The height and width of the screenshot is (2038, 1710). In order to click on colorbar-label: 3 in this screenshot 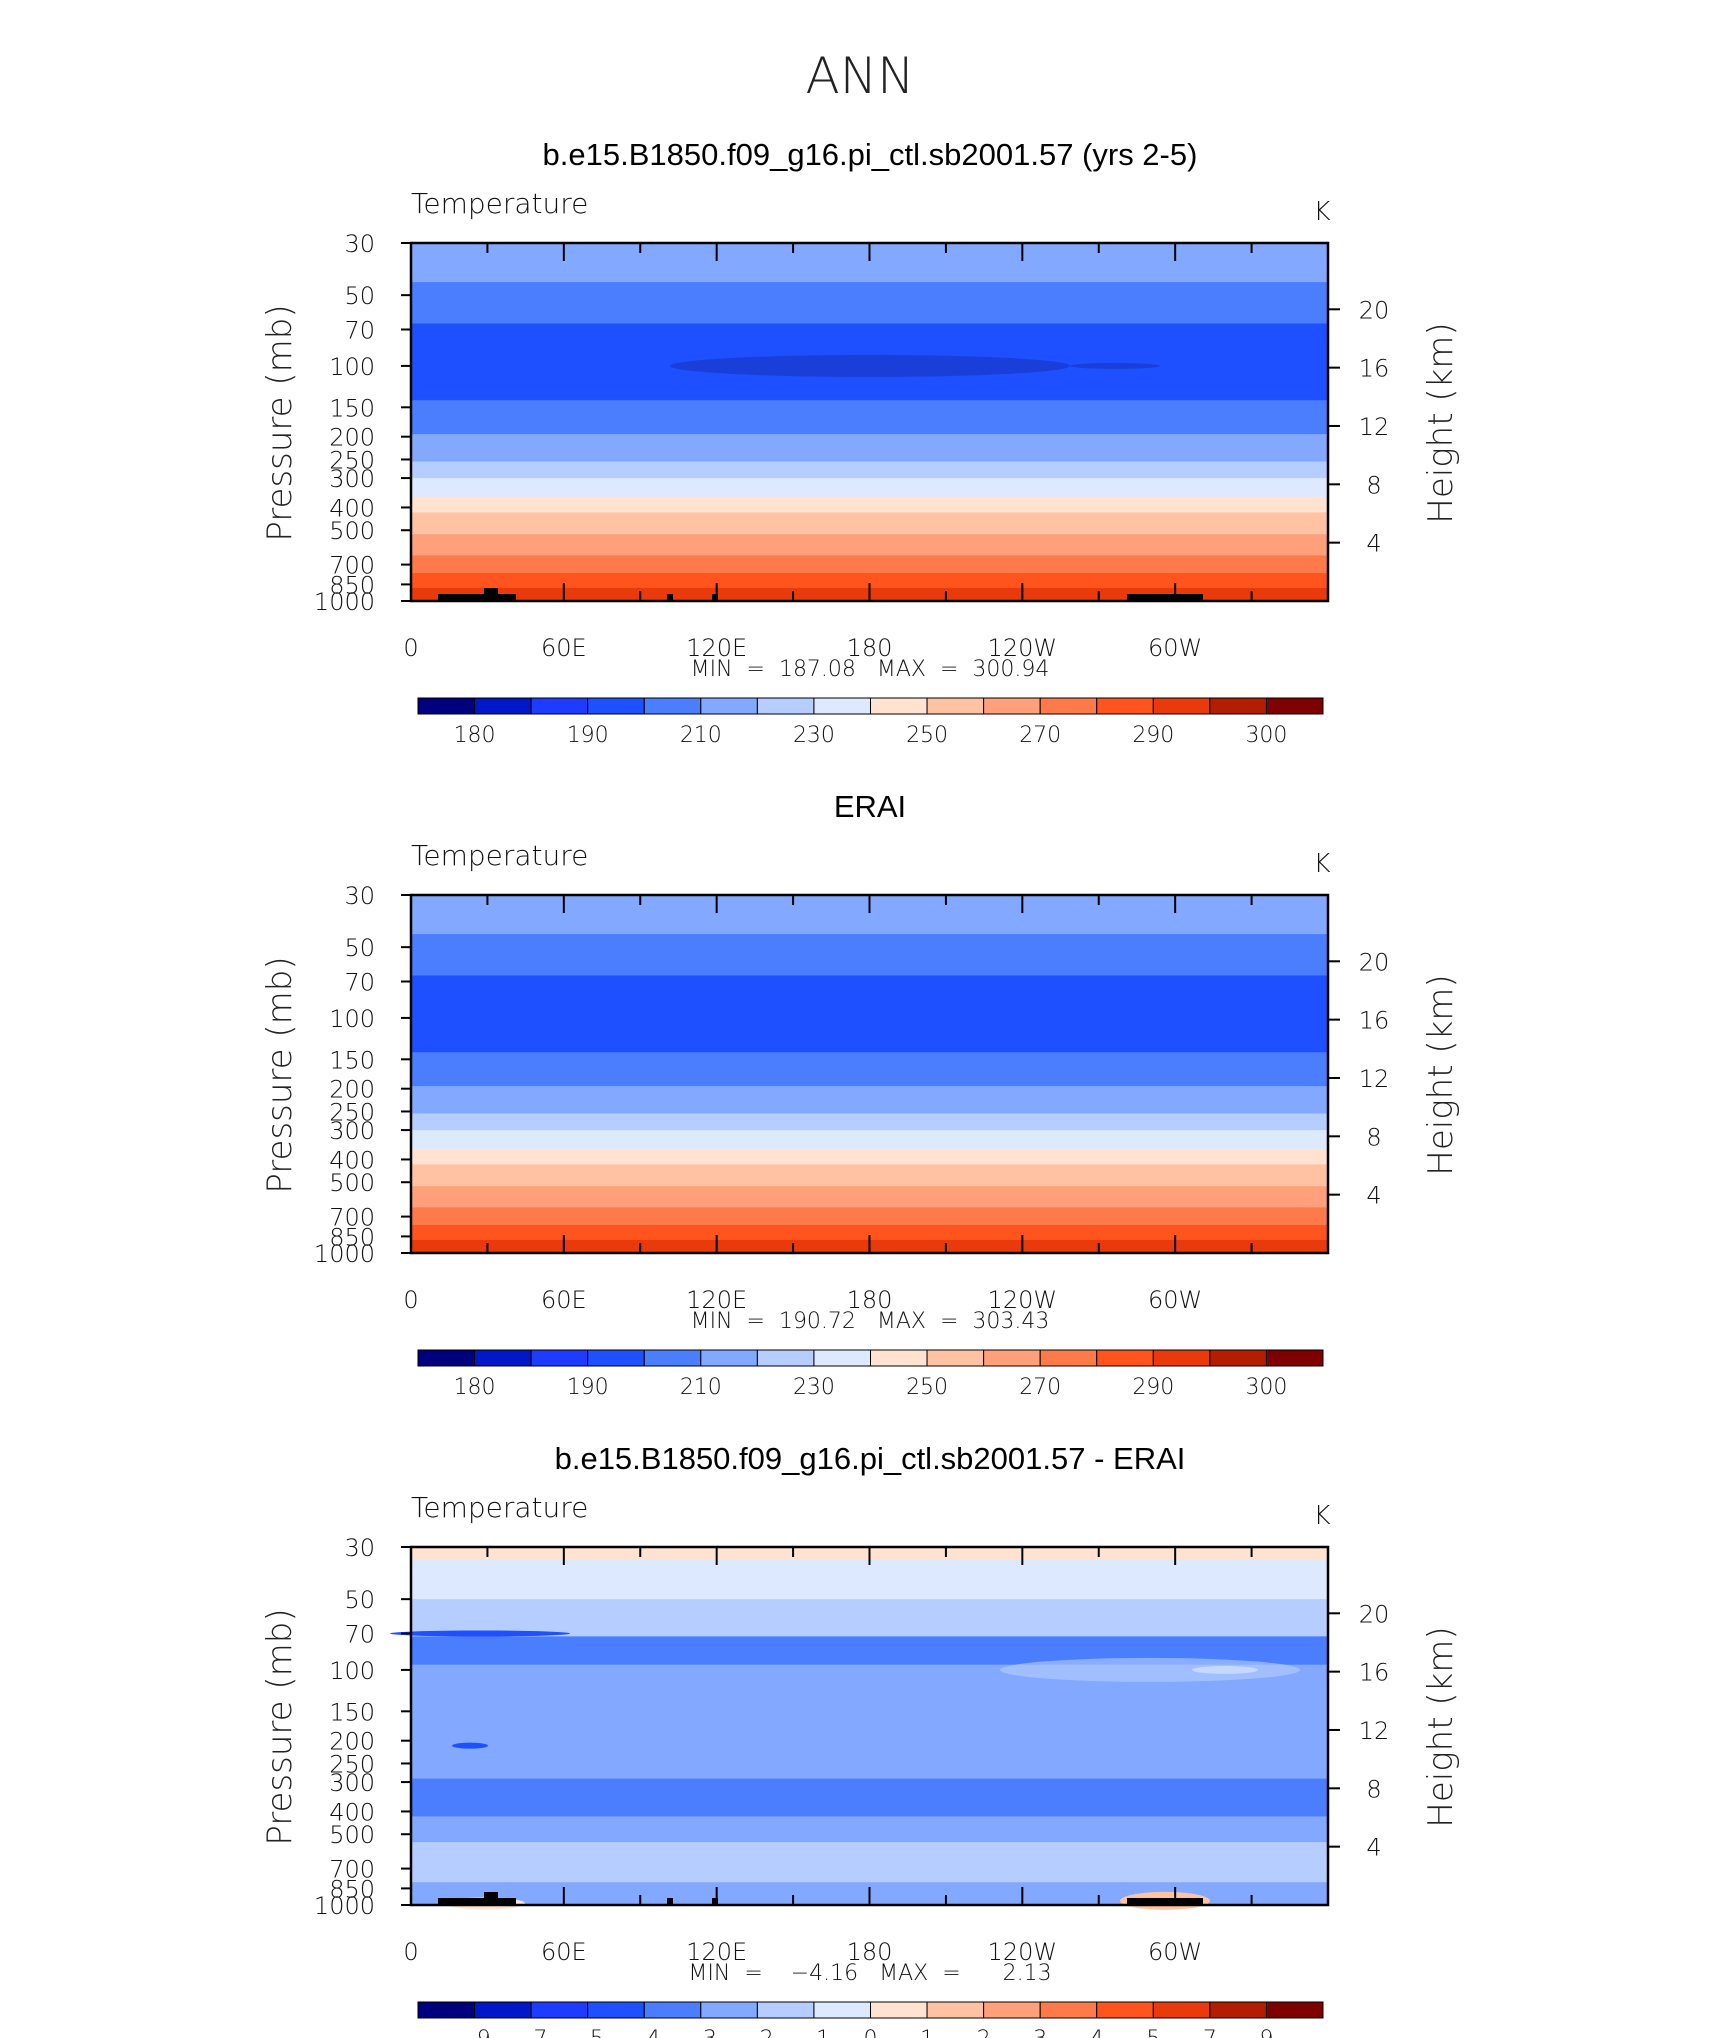, I will do `click(1040, 2032)`.